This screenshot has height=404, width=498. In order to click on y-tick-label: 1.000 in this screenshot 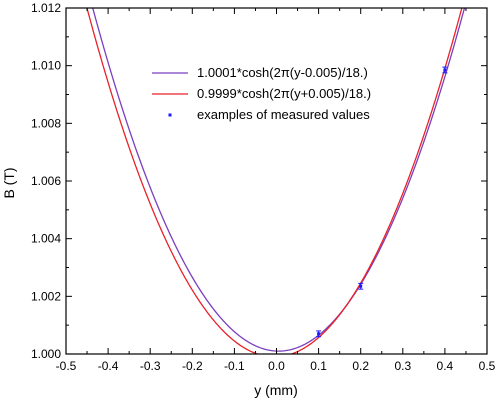, I will do `click(46, 354)`.